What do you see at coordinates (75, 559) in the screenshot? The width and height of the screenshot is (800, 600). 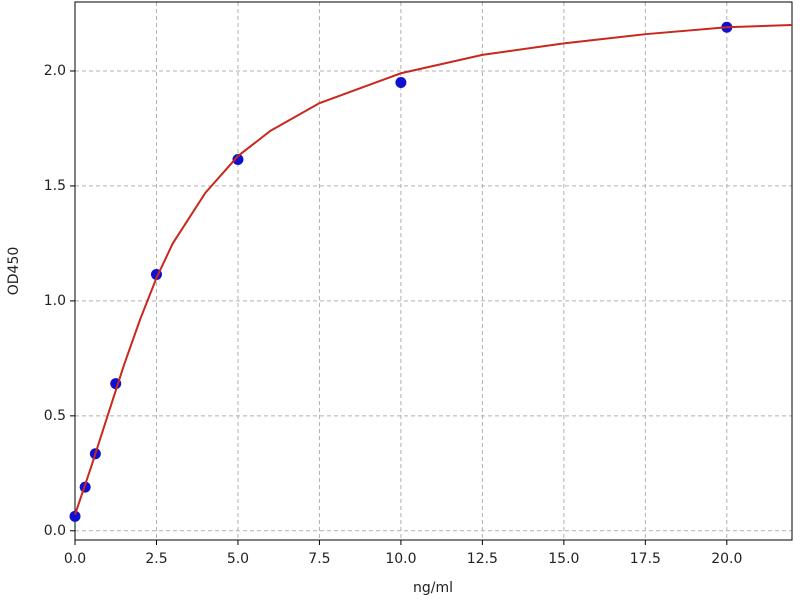 I see `x-tick-label: 0.0` at bounding box center [75, 559].